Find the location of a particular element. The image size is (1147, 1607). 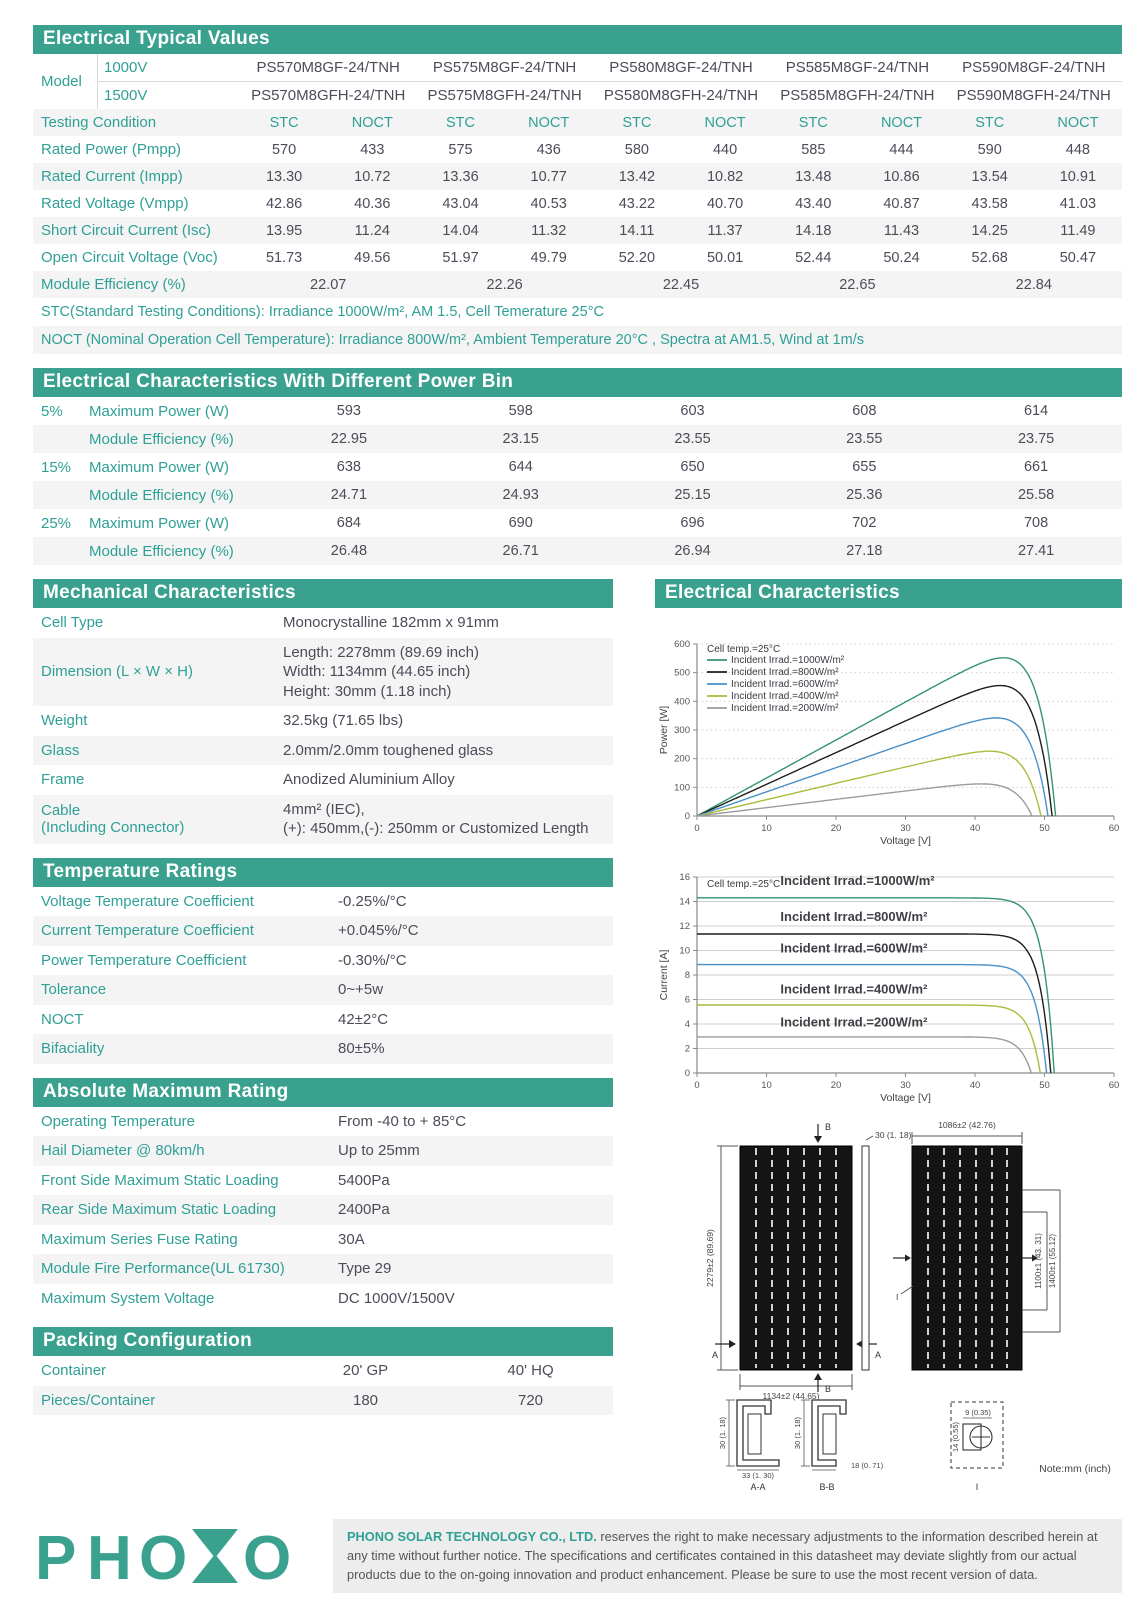

cs-b-caption: B-B is located at coordinates (826, 1487).